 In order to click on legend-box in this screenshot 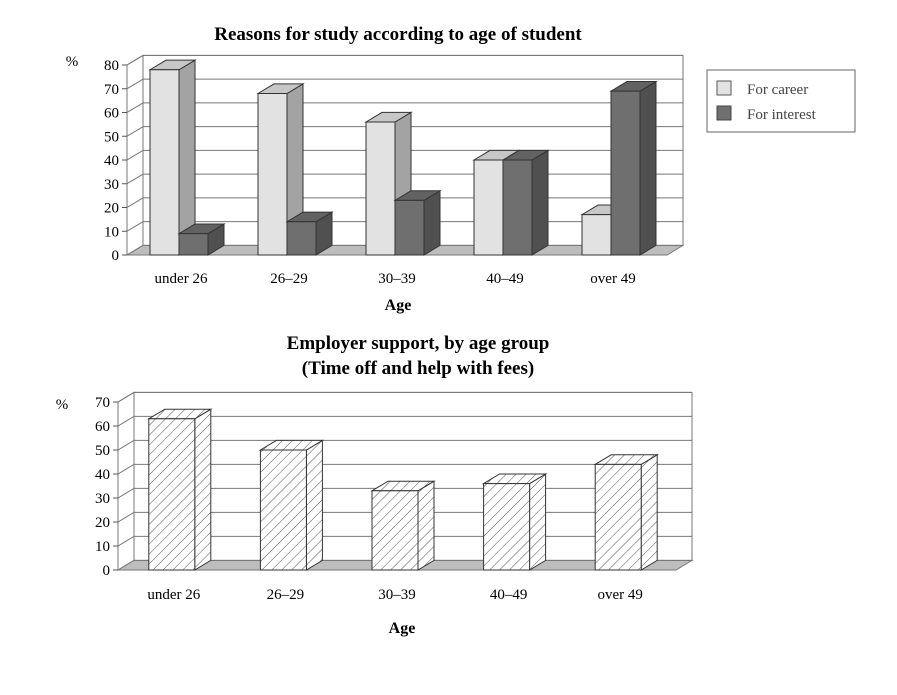, I will do `click(781, 101)`.